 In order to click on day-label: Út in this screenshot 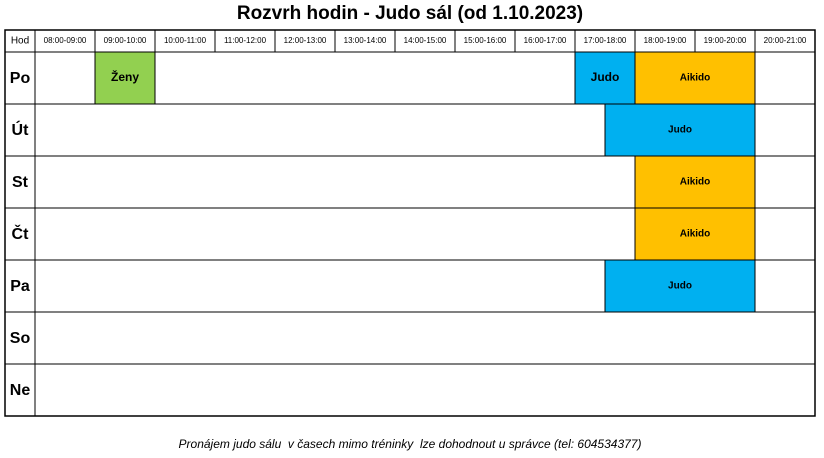, I will do `click(21, 129)`.